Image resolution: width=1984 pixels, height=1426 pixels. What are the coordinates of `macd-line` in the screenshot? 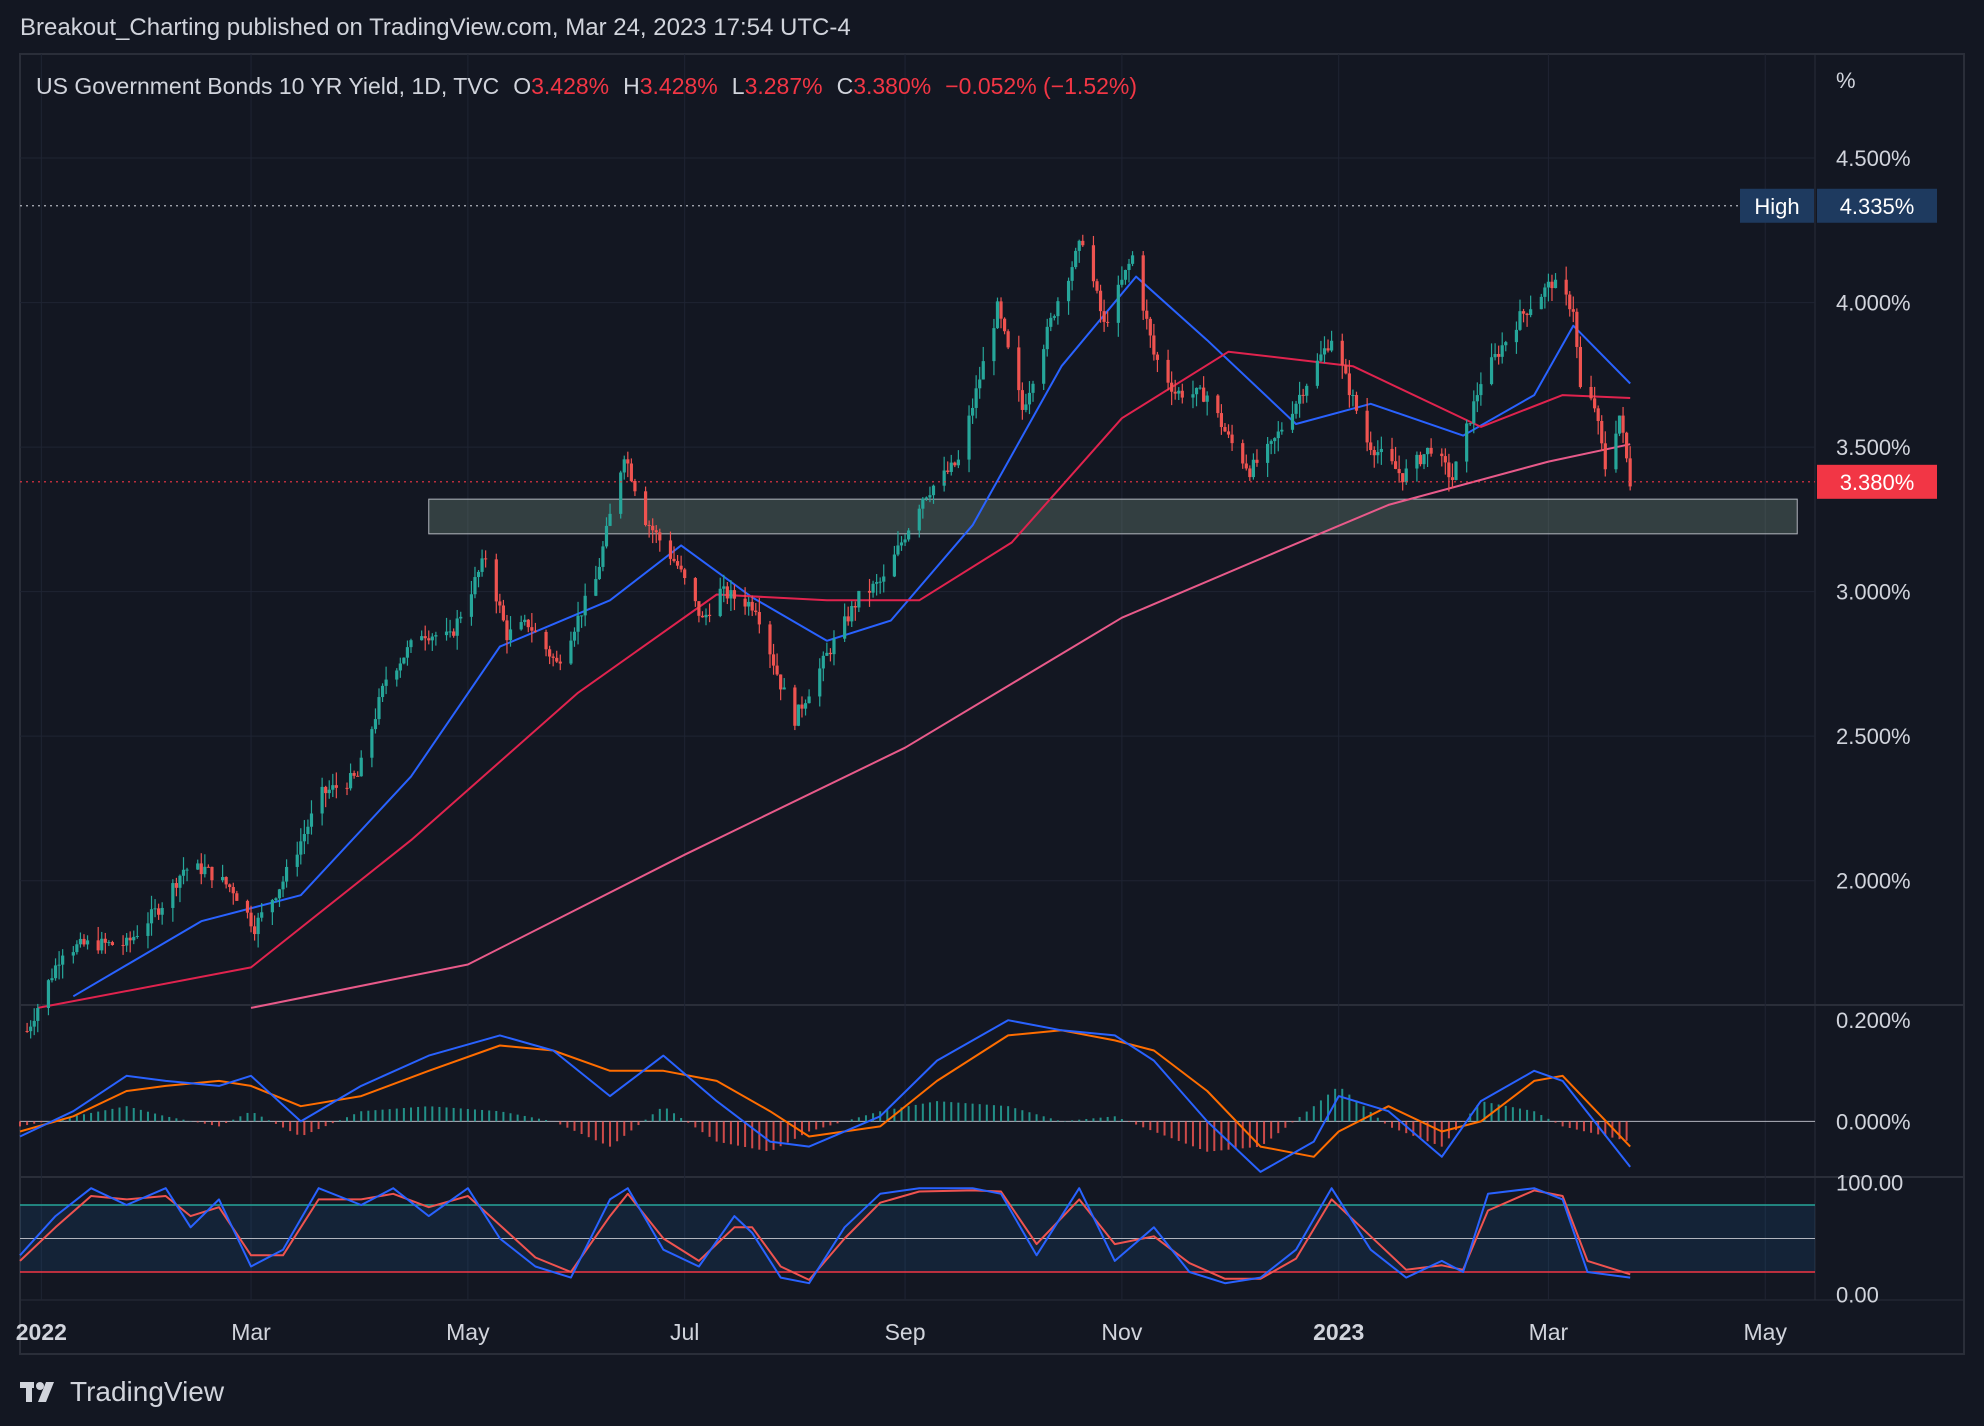 It's located at (825, 1096).